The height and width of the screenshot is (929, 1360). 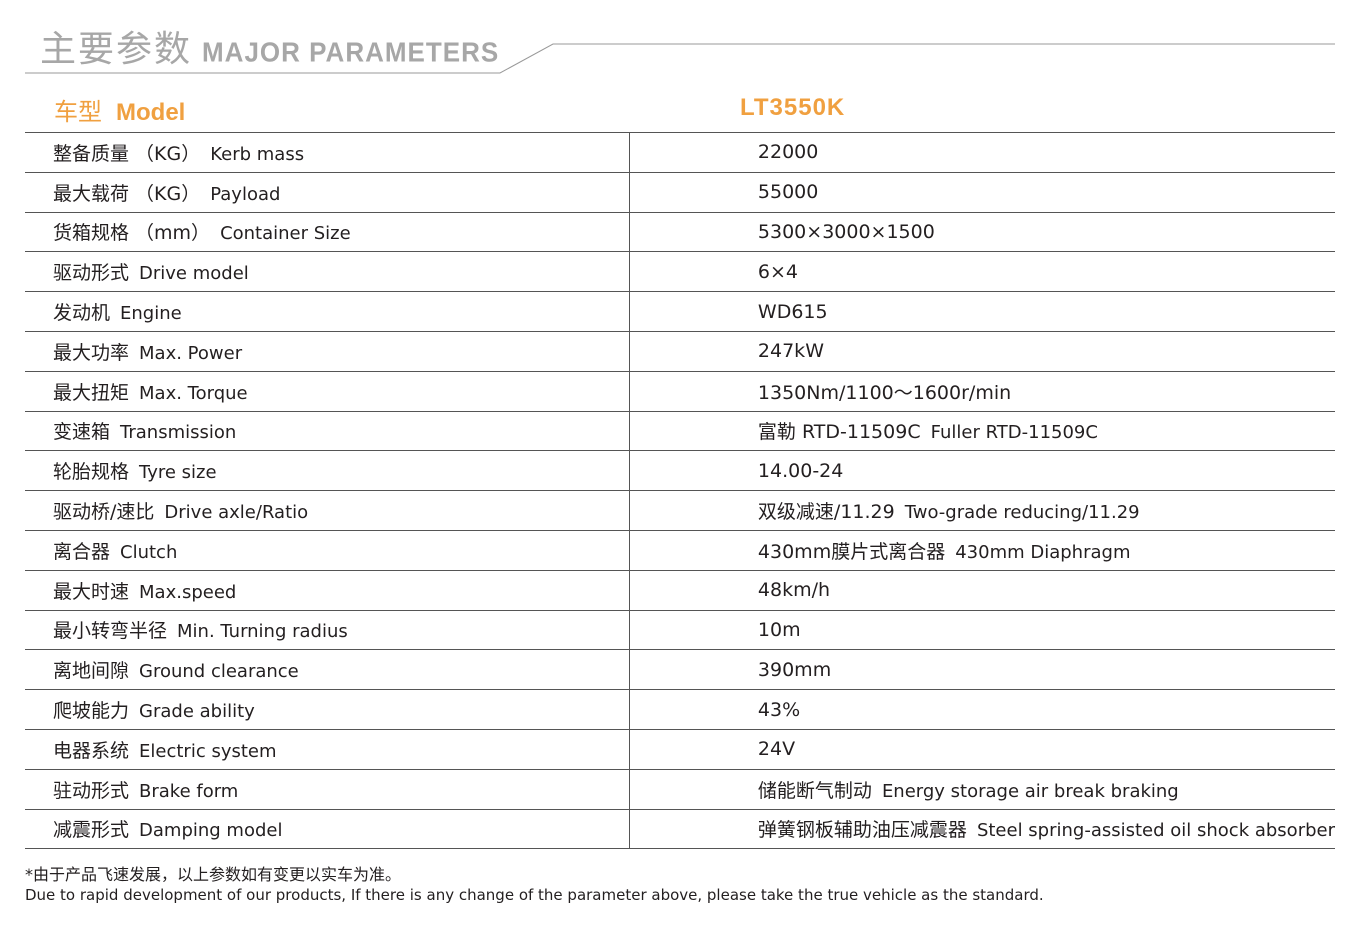 What do you see at coordinates (82, 313) in the screenshot?
I see `param-name-cn: 发动机` at bounding box center [82, 313].